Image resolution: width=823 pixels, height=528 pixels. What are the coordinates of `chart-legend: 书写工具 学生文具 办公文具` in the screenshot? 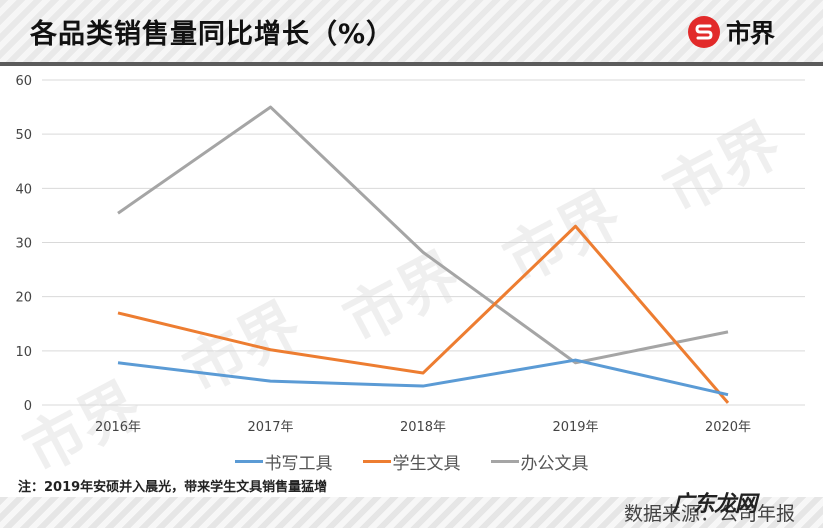 It's located at (411, 461).